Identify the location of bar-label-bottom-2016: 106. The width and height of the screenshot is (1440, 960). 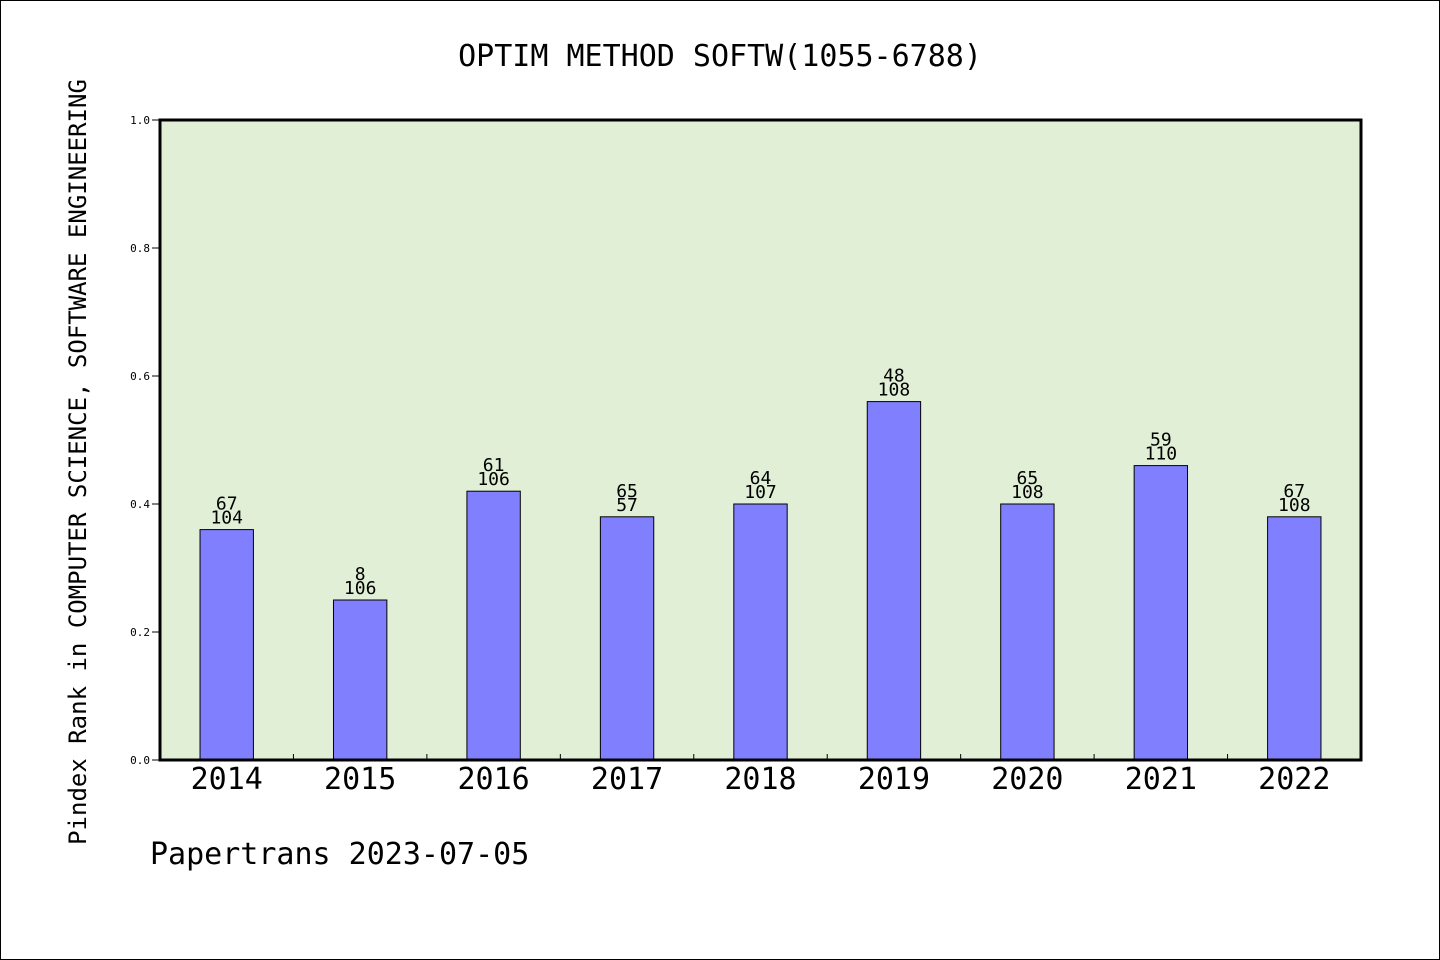
(493, 479).